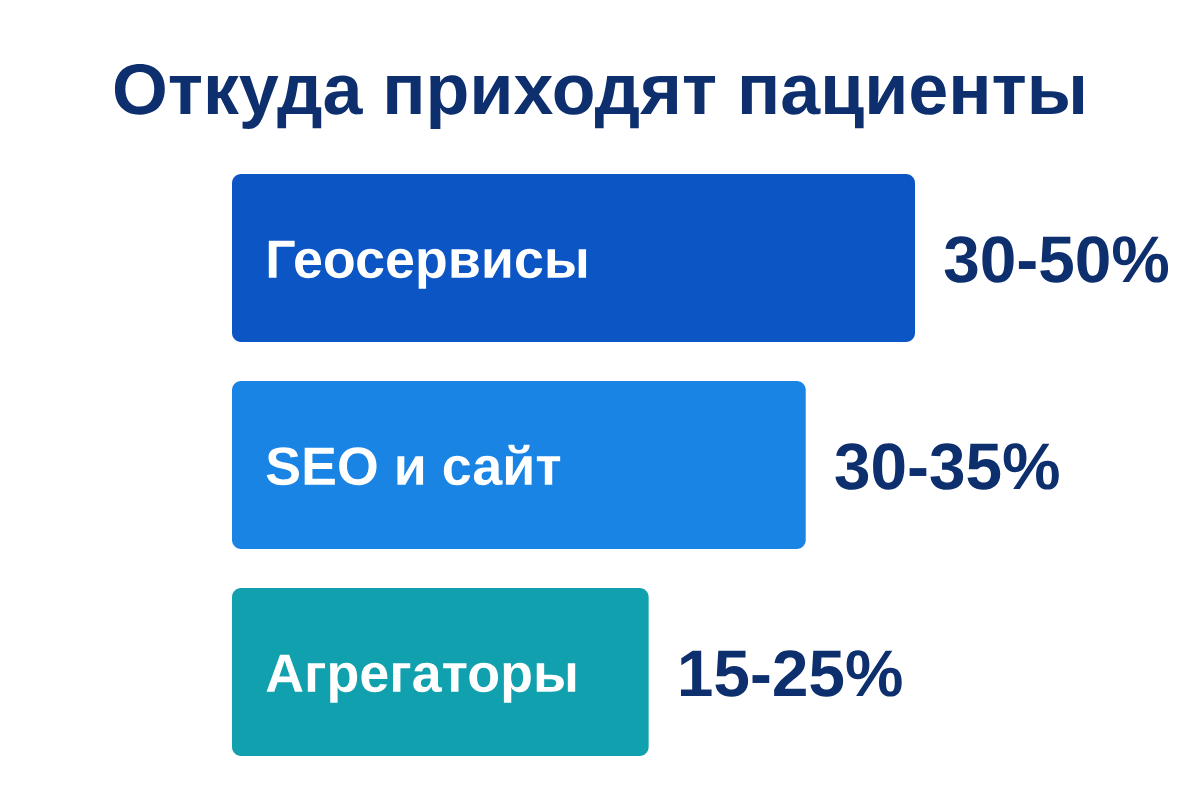 The width and height of the screenshot is (1200, 800). Describe the element at coordinates (413, 465) in the screenshot. I see `y-tick-label: SEO и сайт` at that location.